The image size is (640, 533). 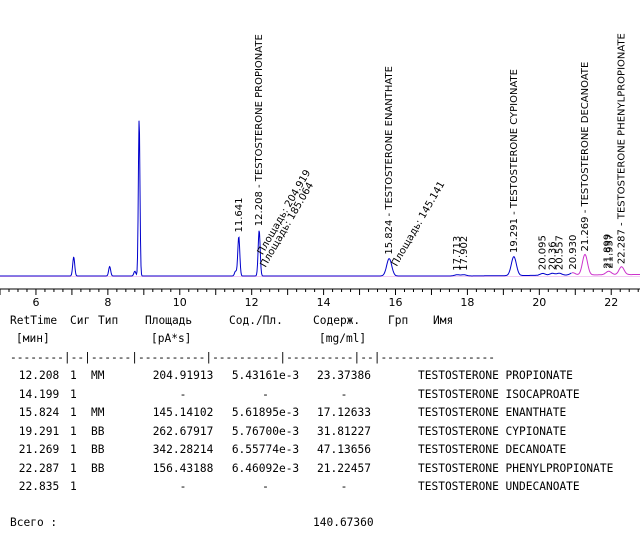 I want to click on peak-label: 19.291 - TESTOSTERONE CYPIONATE, so click(x=514, y=161).